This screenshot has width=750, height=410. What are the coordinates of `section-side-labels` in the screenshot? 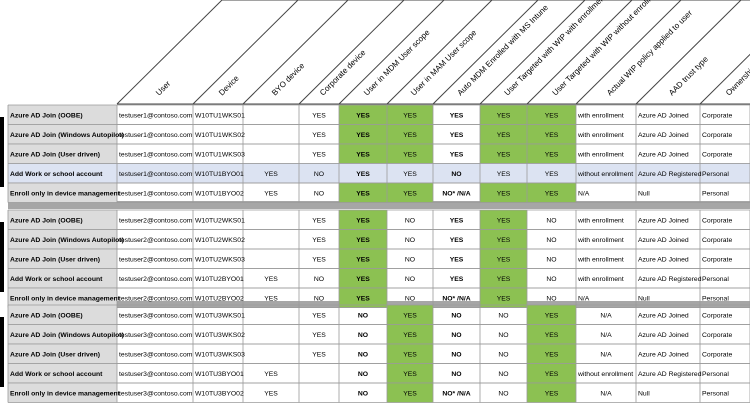 It's located at (2, 252).